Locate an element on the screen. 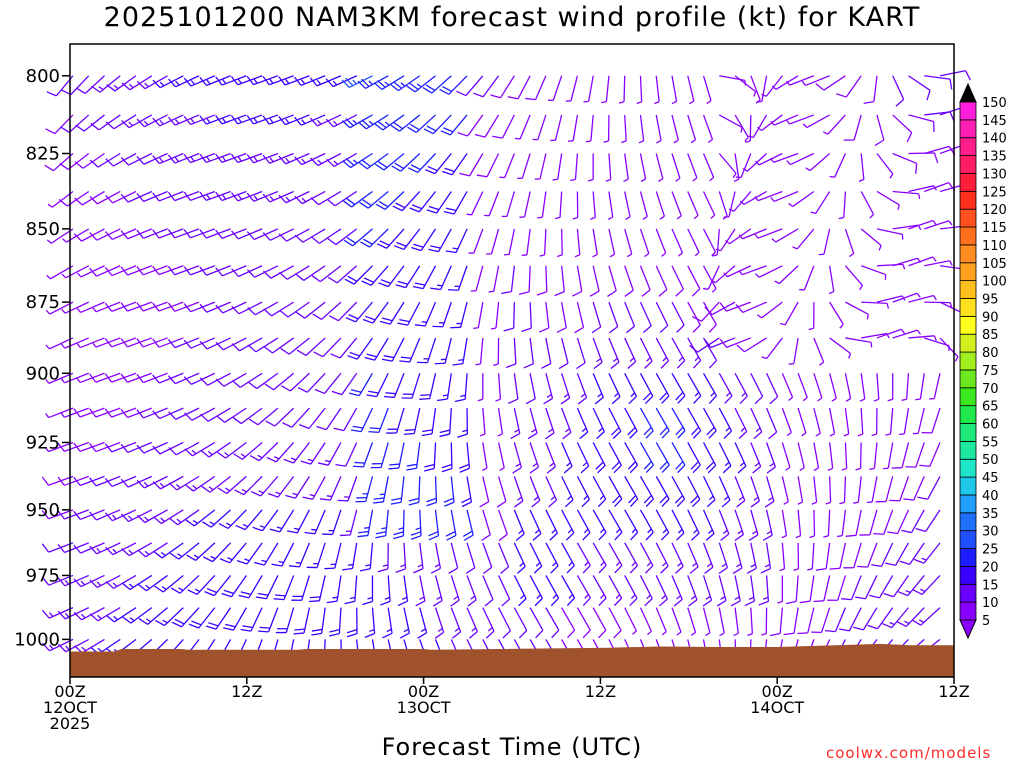 The image size is (1024, 768). credit-link: coolwx.com/models is located at coordinates (909, 753).